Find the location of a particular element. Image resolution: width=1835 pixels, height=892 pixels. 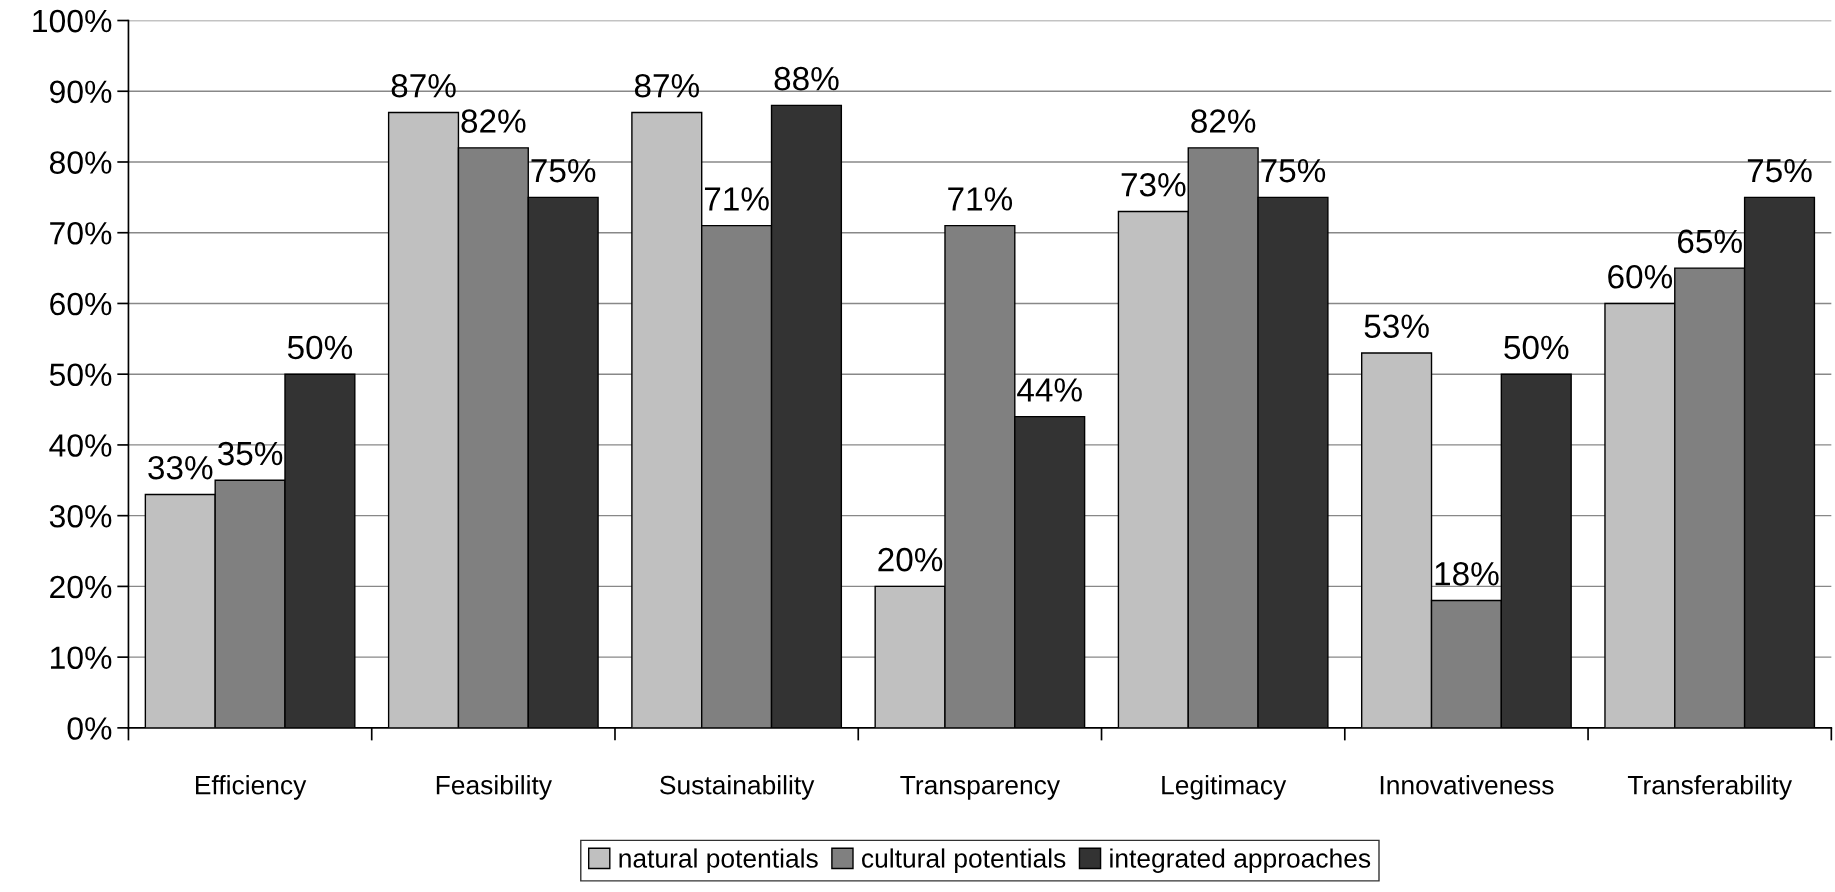

y-tick-label: 70% is located at coordinates (81, 233).